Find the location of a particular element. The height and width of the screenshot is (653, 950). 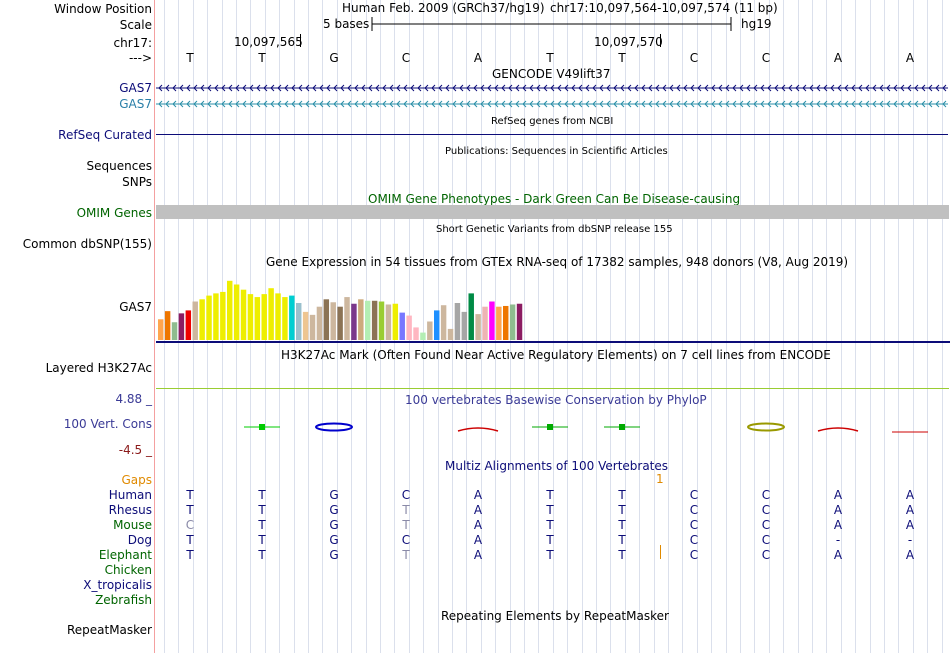

layered-h3k27ac-label: Layered H3K27Ac is located at coordinates (98, 368).